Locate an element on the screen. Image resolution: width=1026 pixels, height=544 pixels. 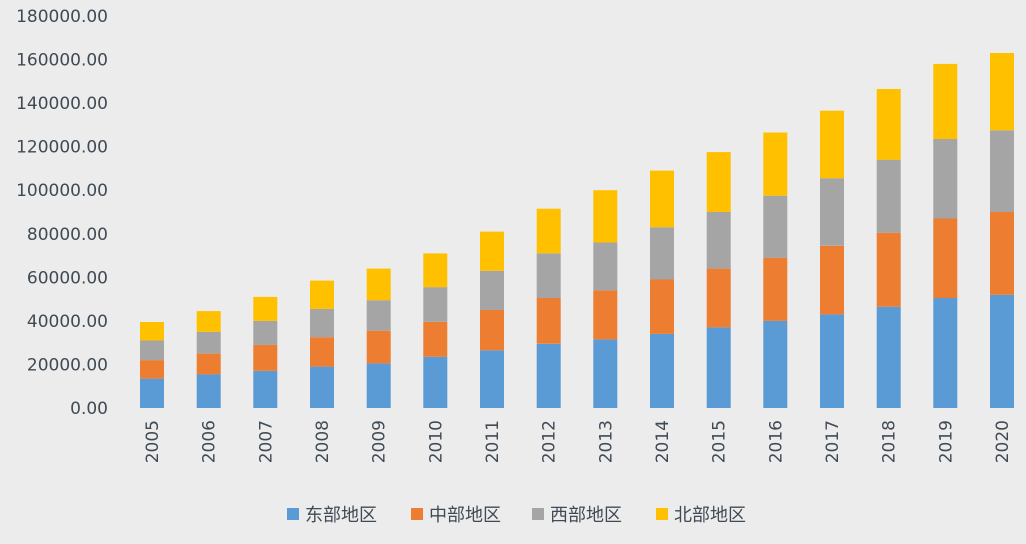
bar-segment-4-2020 is located at coordinates (1002, 92).